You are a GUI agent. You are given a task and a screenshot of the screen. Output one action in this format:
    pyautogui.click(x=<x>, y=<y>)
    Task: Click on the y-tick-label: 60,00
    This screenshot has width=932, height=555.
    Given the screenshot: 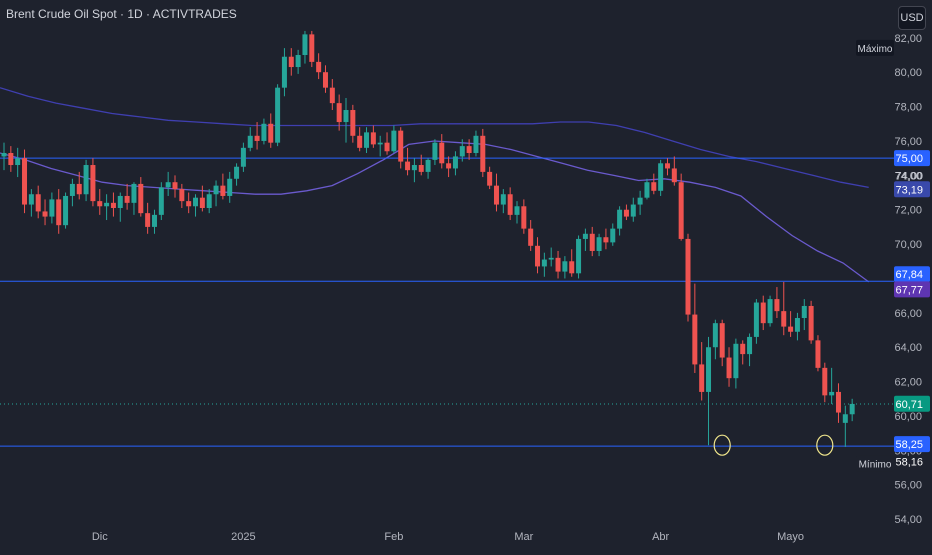 What is the action you would take?
    pyautogui.click(x=908, y=417)
    